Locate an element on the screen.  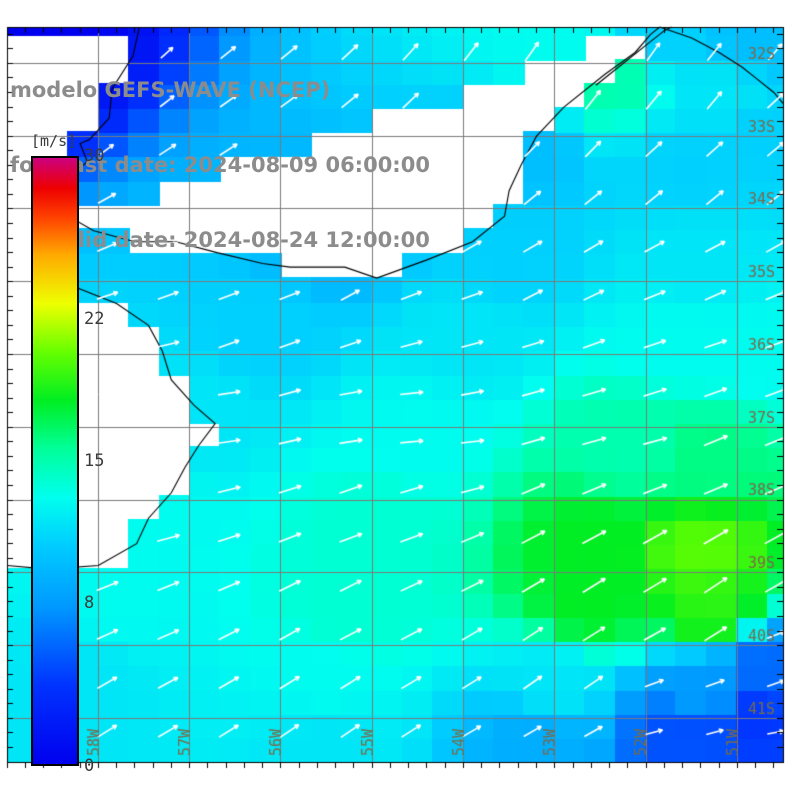
colorbar-unit-label: [m/s] is located at coordinates (54, 141).